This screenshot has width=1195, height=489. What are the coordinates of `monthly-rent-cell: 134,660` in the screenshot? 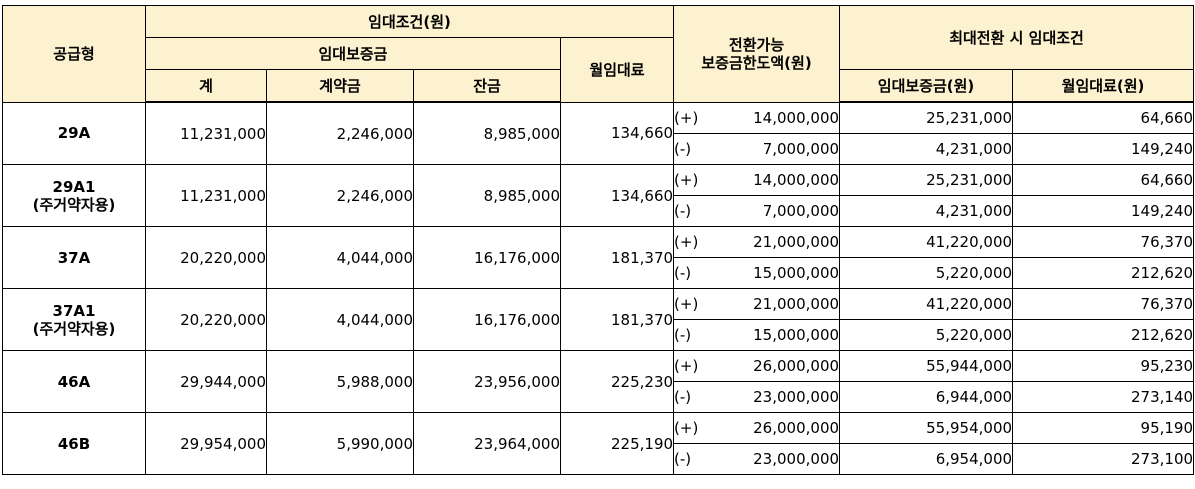 It's located at (617, 133).